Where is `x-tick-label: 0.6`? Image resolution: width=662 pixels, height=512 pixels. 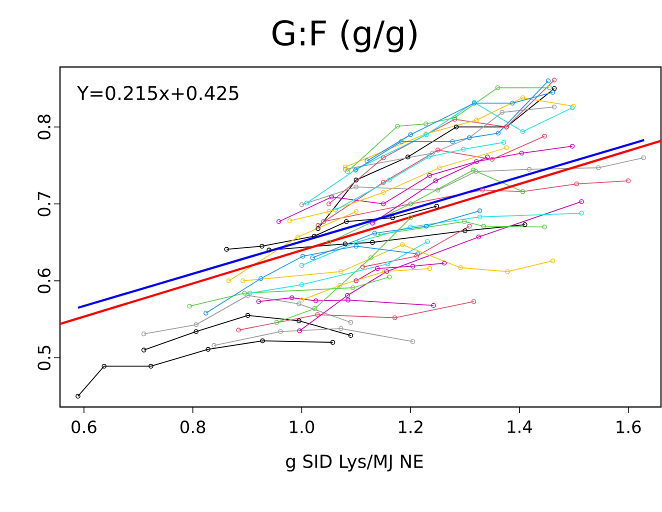
x-tick-label: 0.6 is located at coordinates (84, 427).